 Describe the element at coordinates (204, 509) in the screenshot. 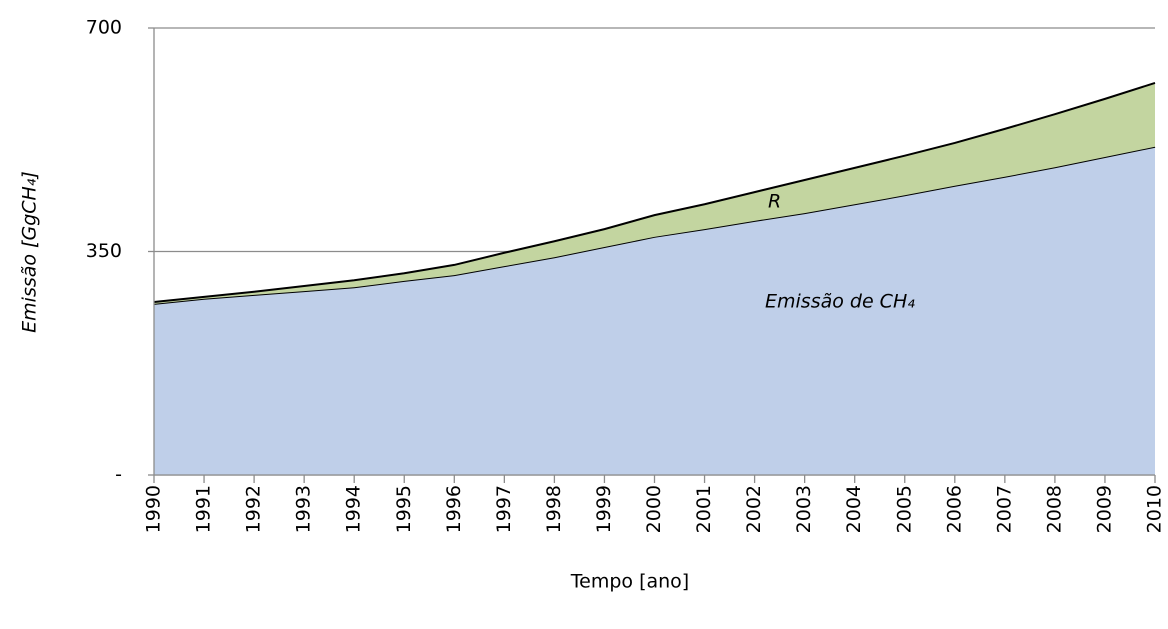

I see `x-tick-label: 1991` at that location.